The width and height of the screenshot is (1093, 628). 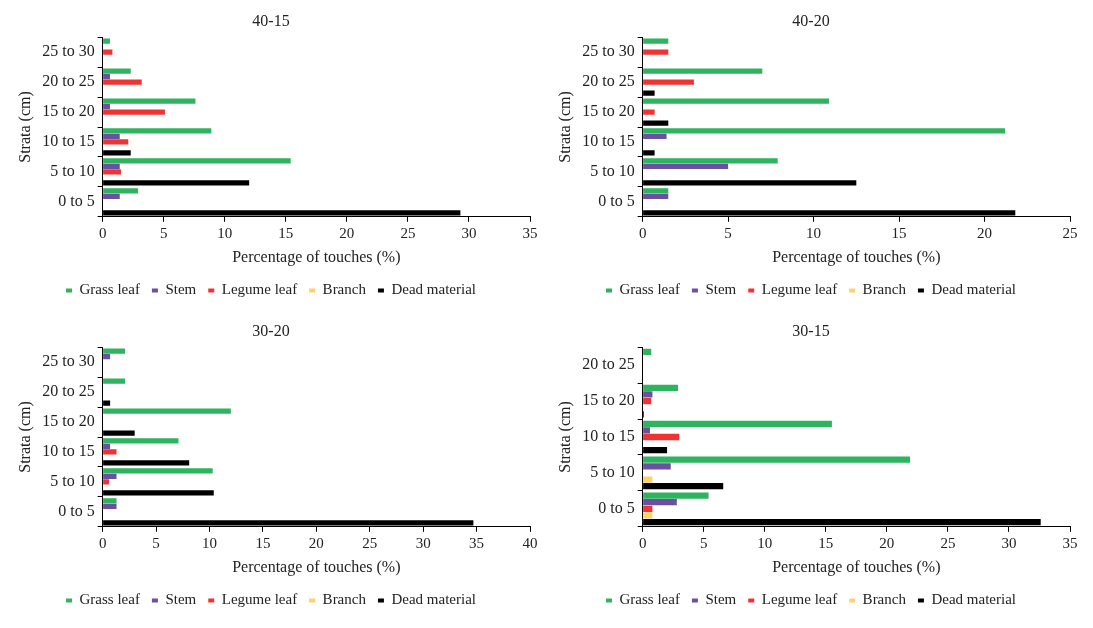 What do you see at coordinates (899, 232) in the screenshot?
I see `x-tick-label: 15` at bounding box center [899, 232].